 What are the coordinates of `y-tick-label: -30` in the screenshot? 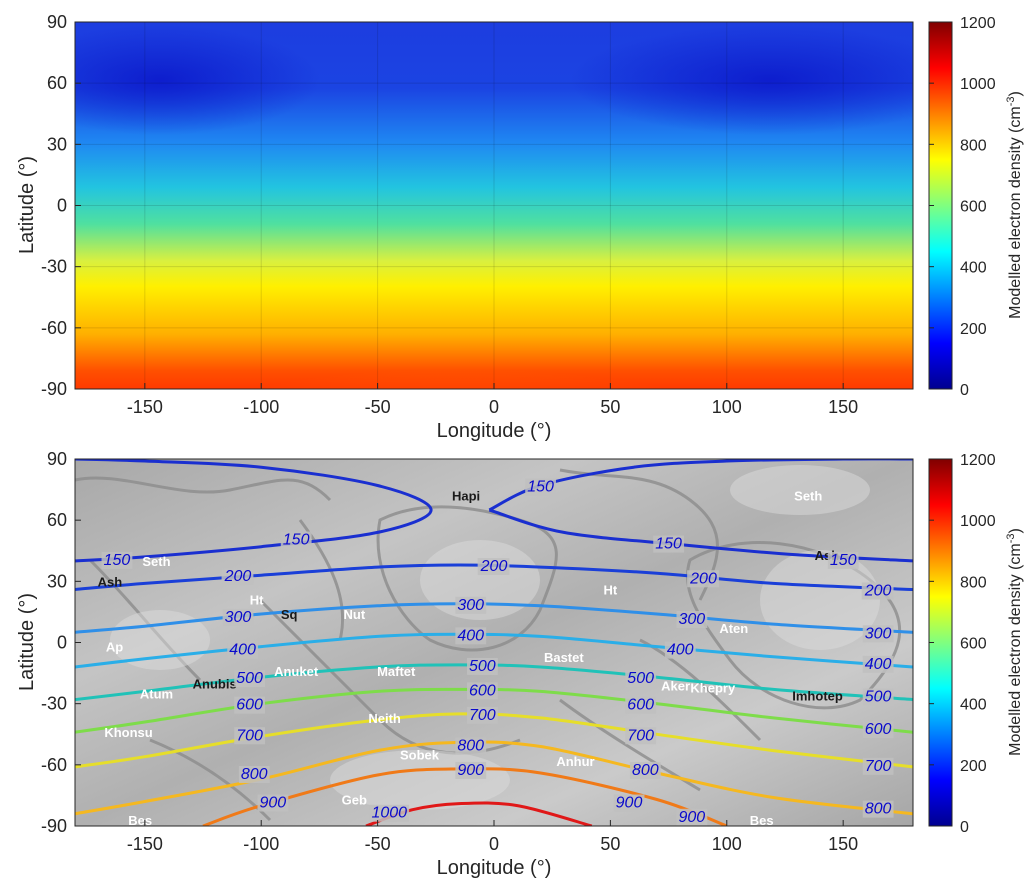 It's located at (54, 704).